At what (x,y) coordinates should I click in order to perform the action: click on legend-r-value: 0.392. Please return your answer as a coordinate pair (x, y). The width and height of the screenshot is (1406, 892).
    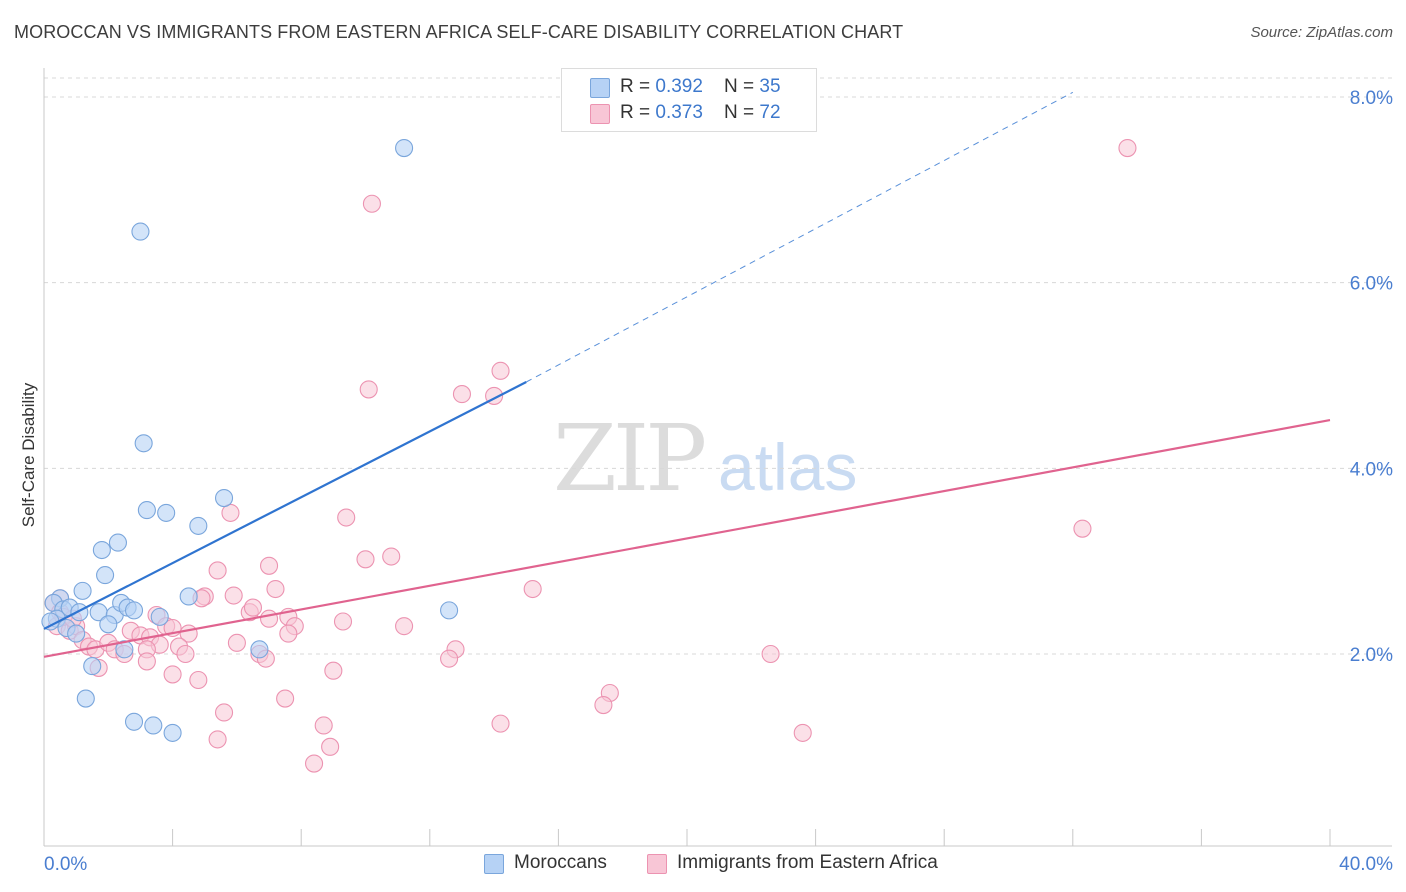
    Looking at the image, I should click on (679, 86).